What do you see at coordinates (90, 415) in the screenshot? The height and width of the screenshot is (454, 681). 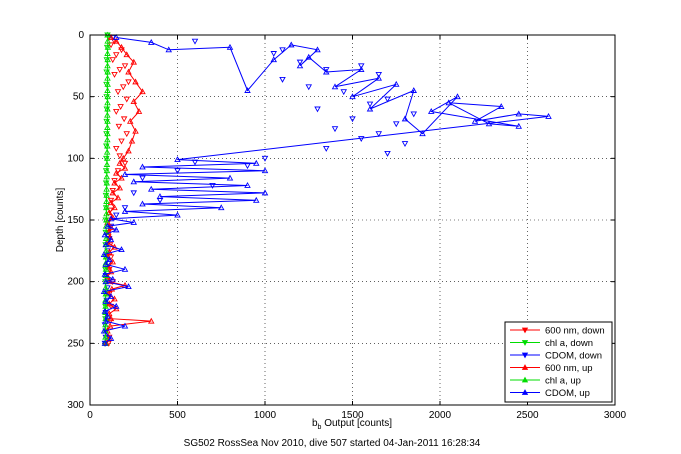 I see `x-tick-label: 0` at bounding box center [90, 415].